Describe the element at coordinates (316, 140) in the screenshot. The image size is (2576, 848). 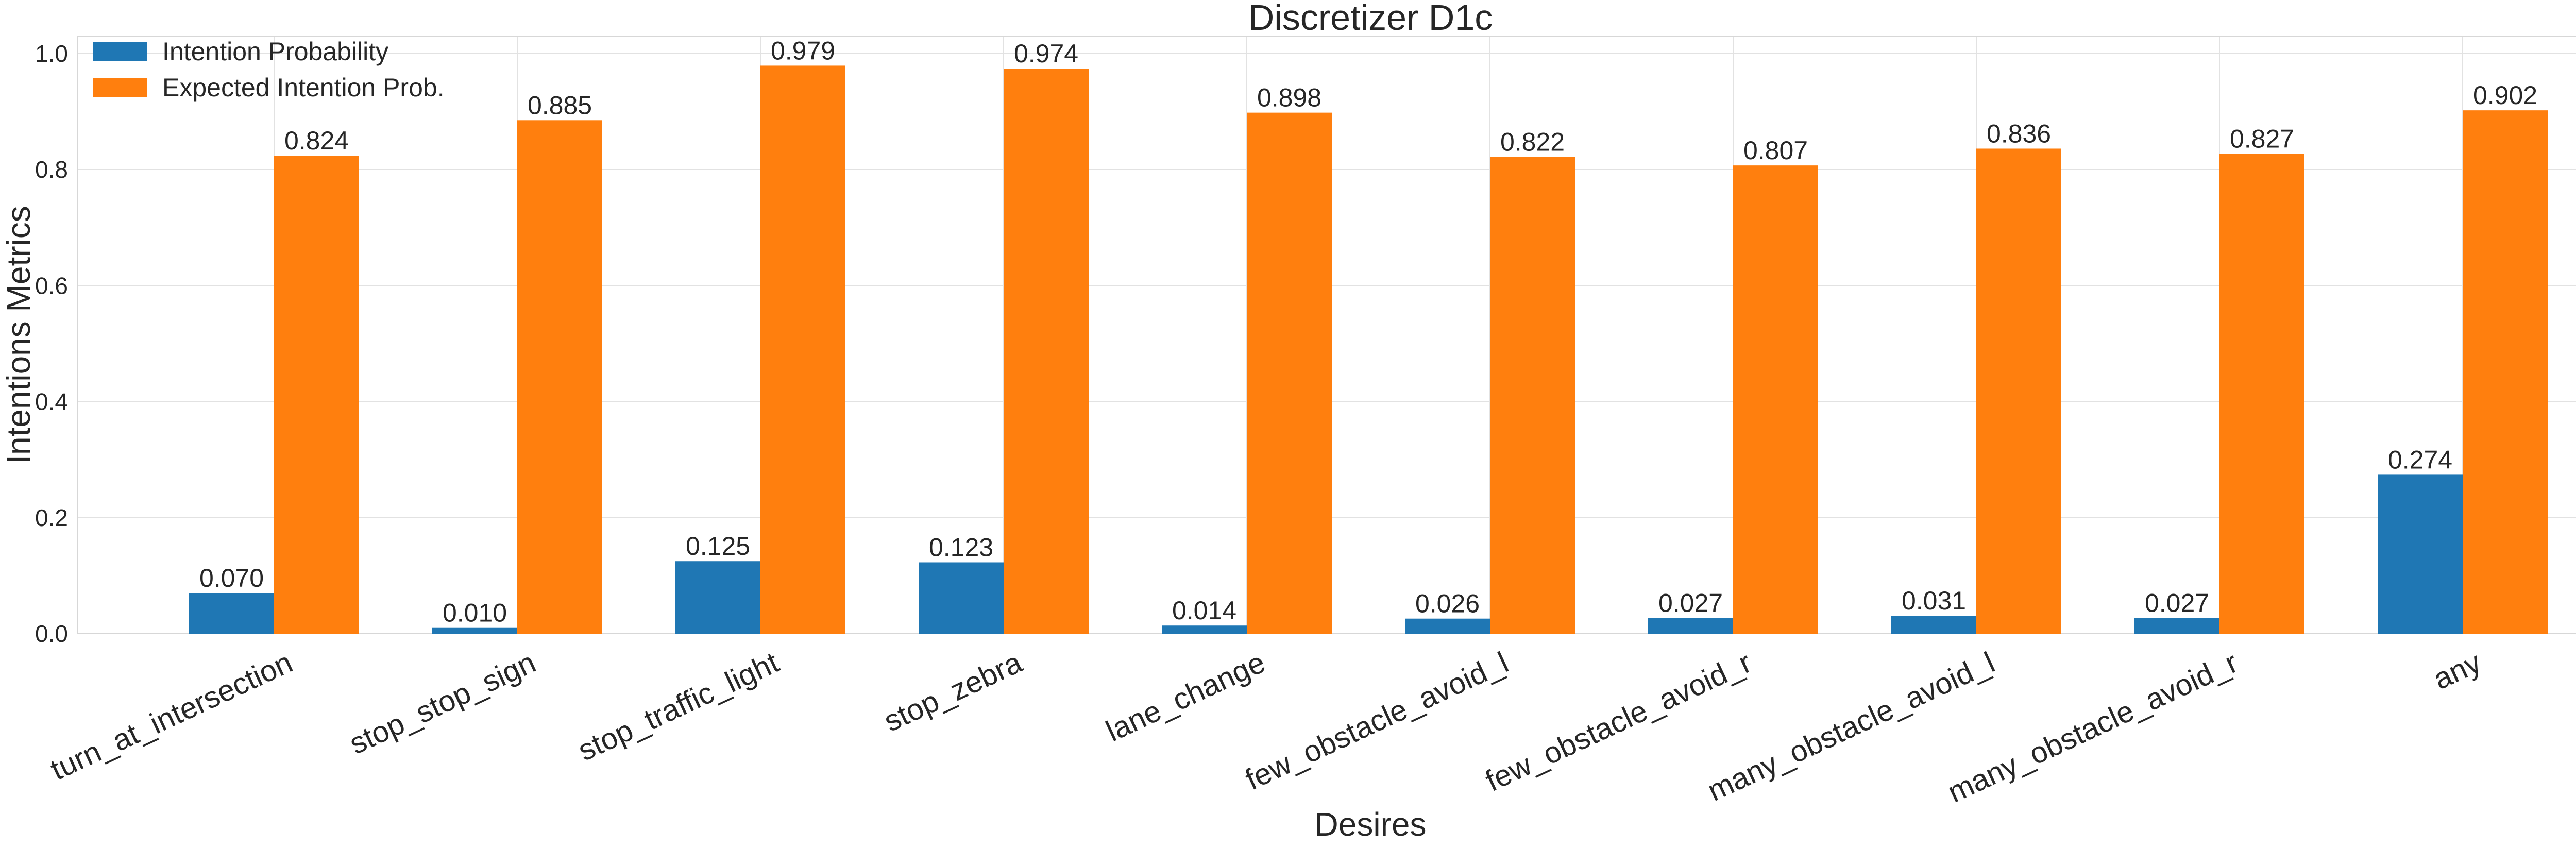
I see `bar-value-label: 0.824` at that location.